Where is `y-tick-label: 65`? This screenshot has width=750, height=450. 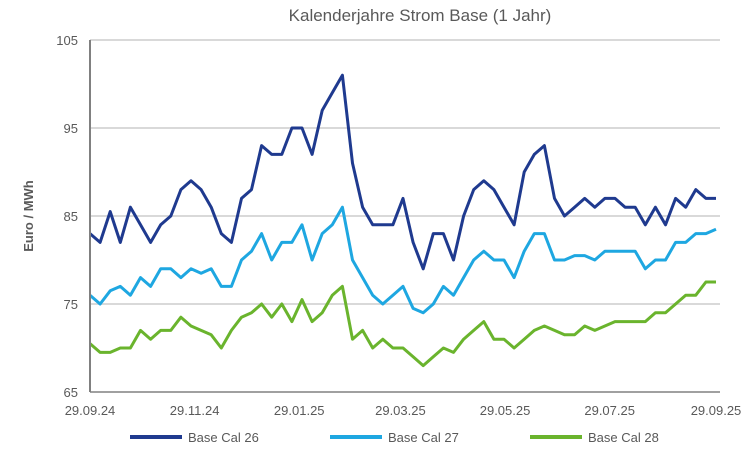
y-tick-label: 65 is located at coordinates (71, 392).